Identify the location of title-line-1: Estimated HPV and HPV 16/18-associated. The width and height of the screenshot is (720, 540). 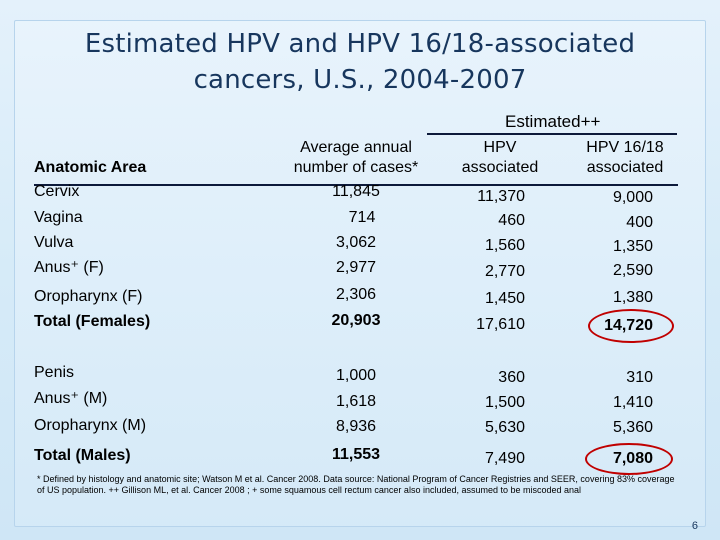
(360, 44).